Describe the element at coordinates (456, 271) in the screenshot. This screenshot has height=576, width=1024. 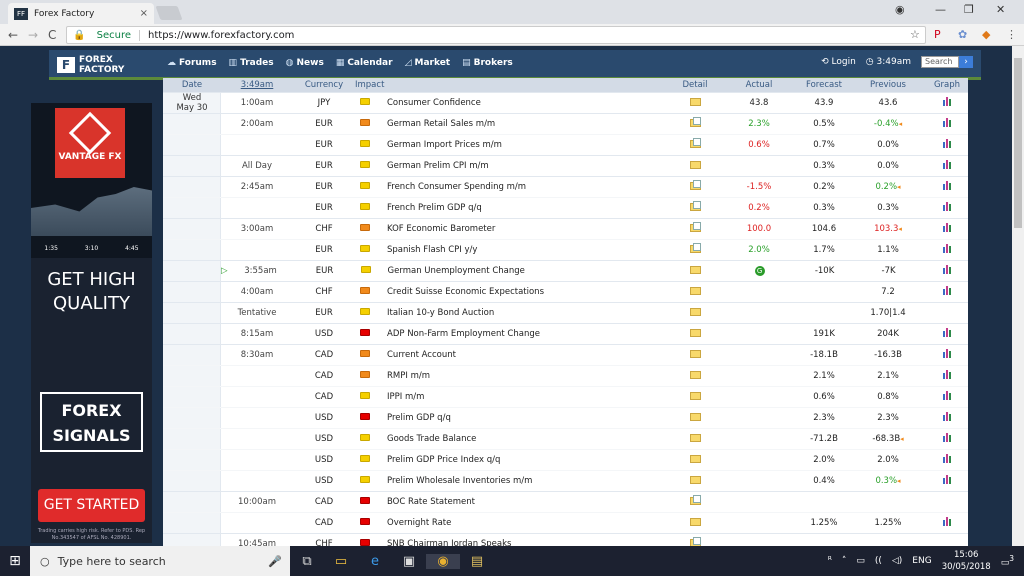
I see `row-event: German Unemployment Change` at that location.